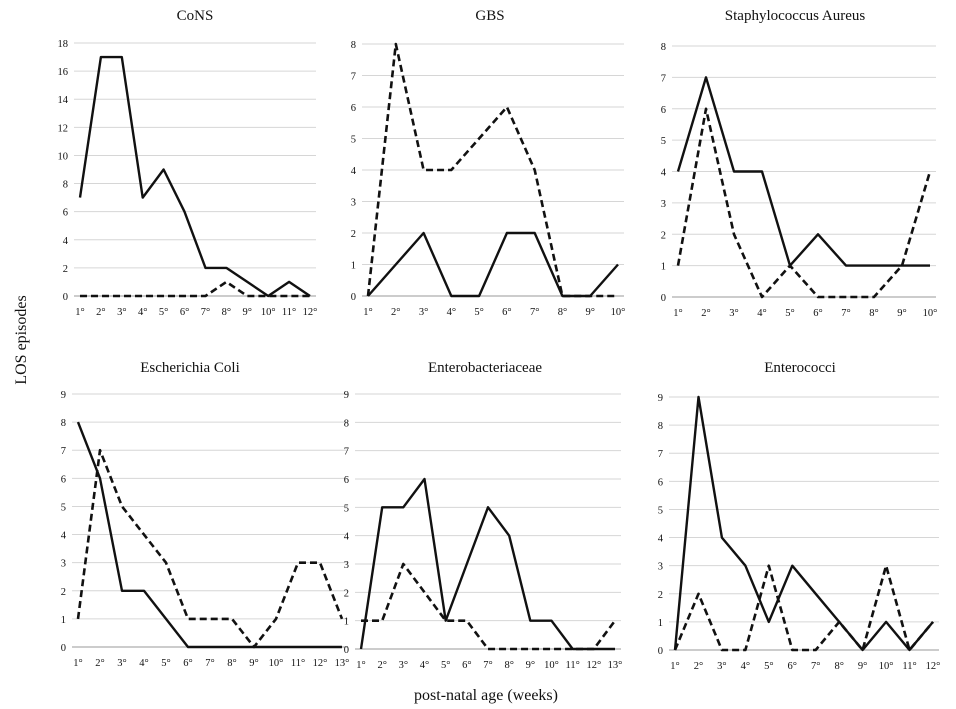 The height and width of the screenshot is (709, 956). Describe the element at coordinates (800, 368) in the screenshot. I see `chart-title: Enterococci` at that location.